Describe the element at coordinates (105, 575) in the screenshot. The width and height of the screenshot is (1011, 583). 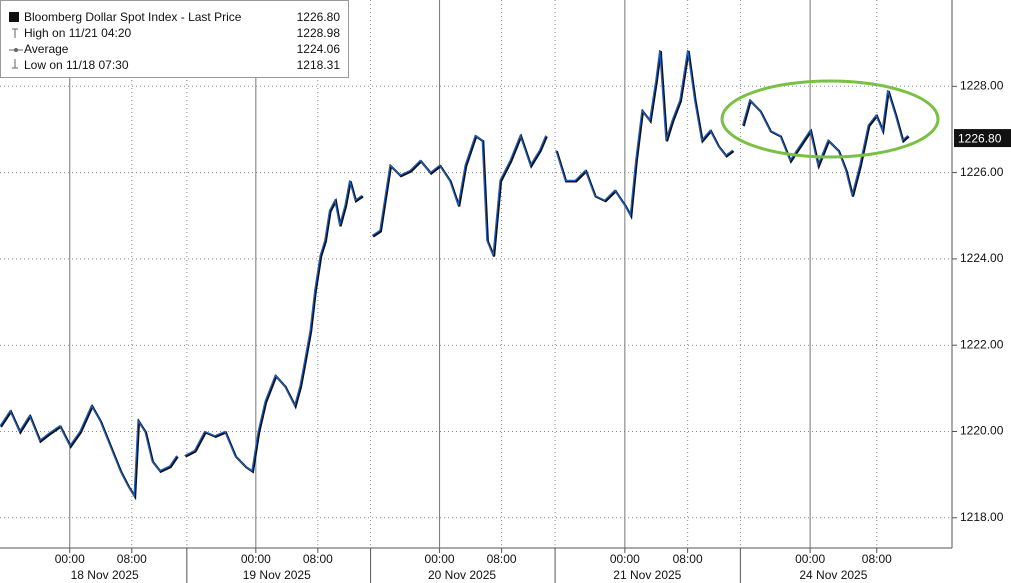
I see `x-day-label: 18 Nov 2025` at that location.